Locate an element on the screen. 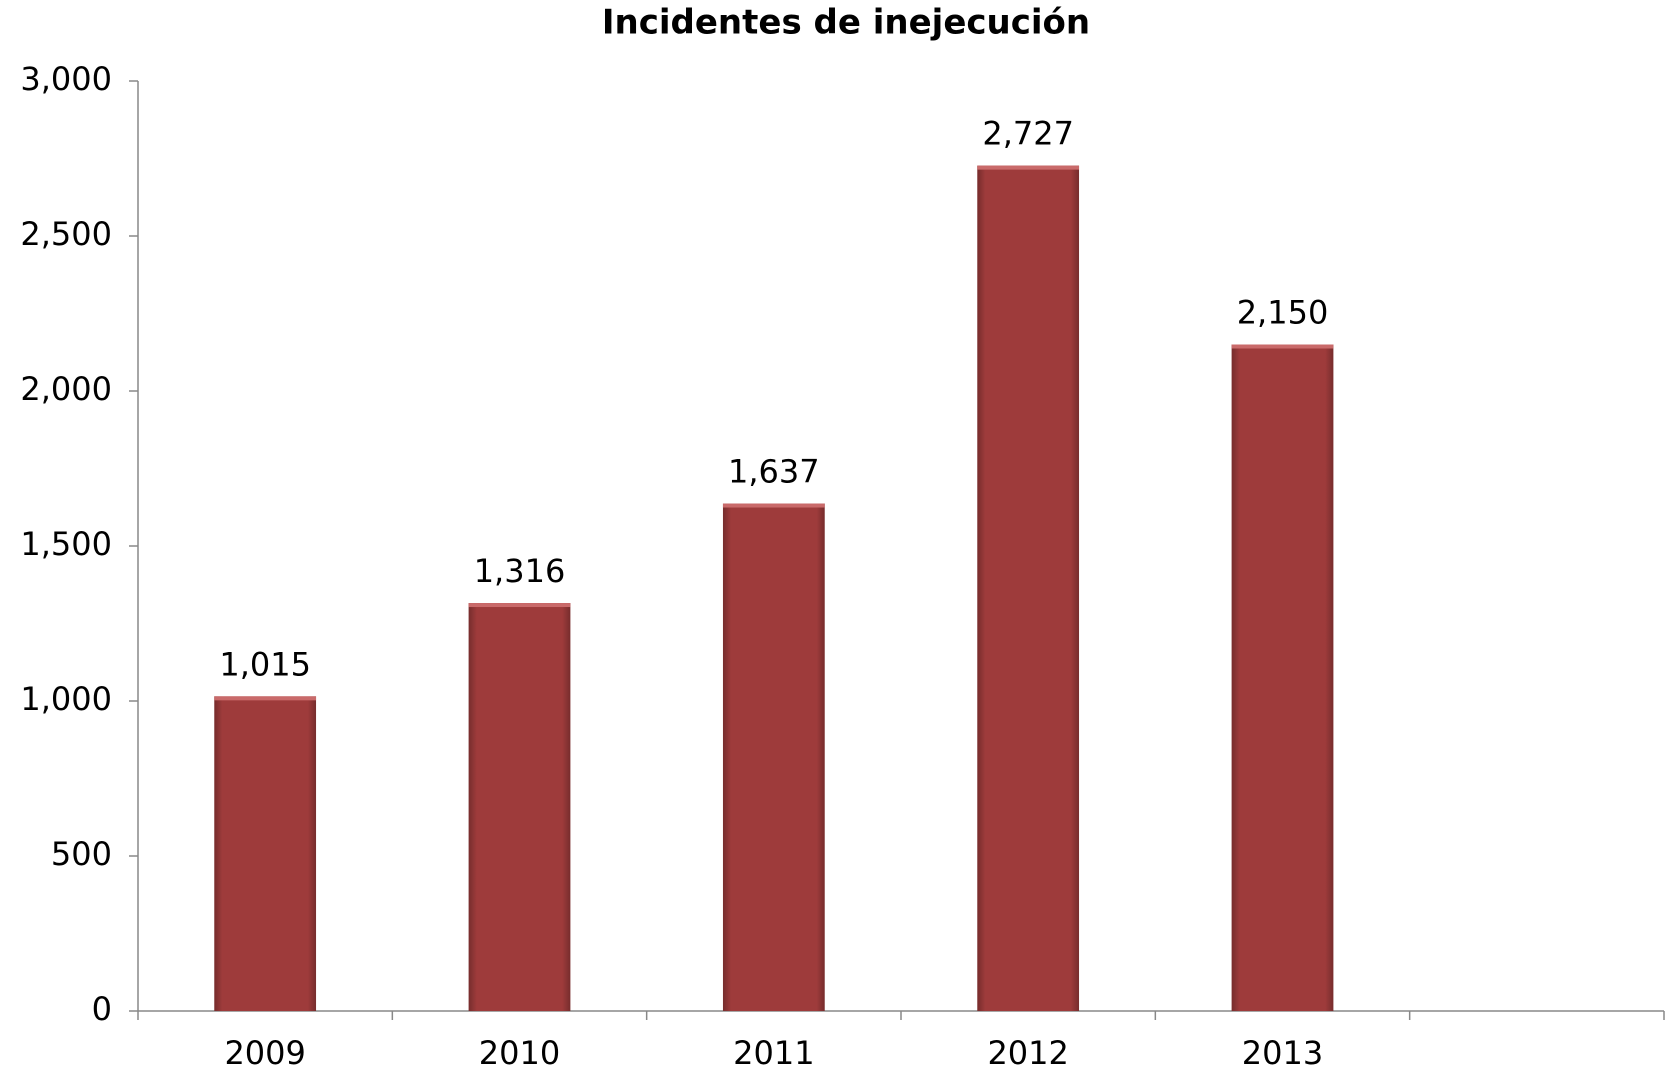  y-tick-label: 2,500 is located at coordinates (66, 234).